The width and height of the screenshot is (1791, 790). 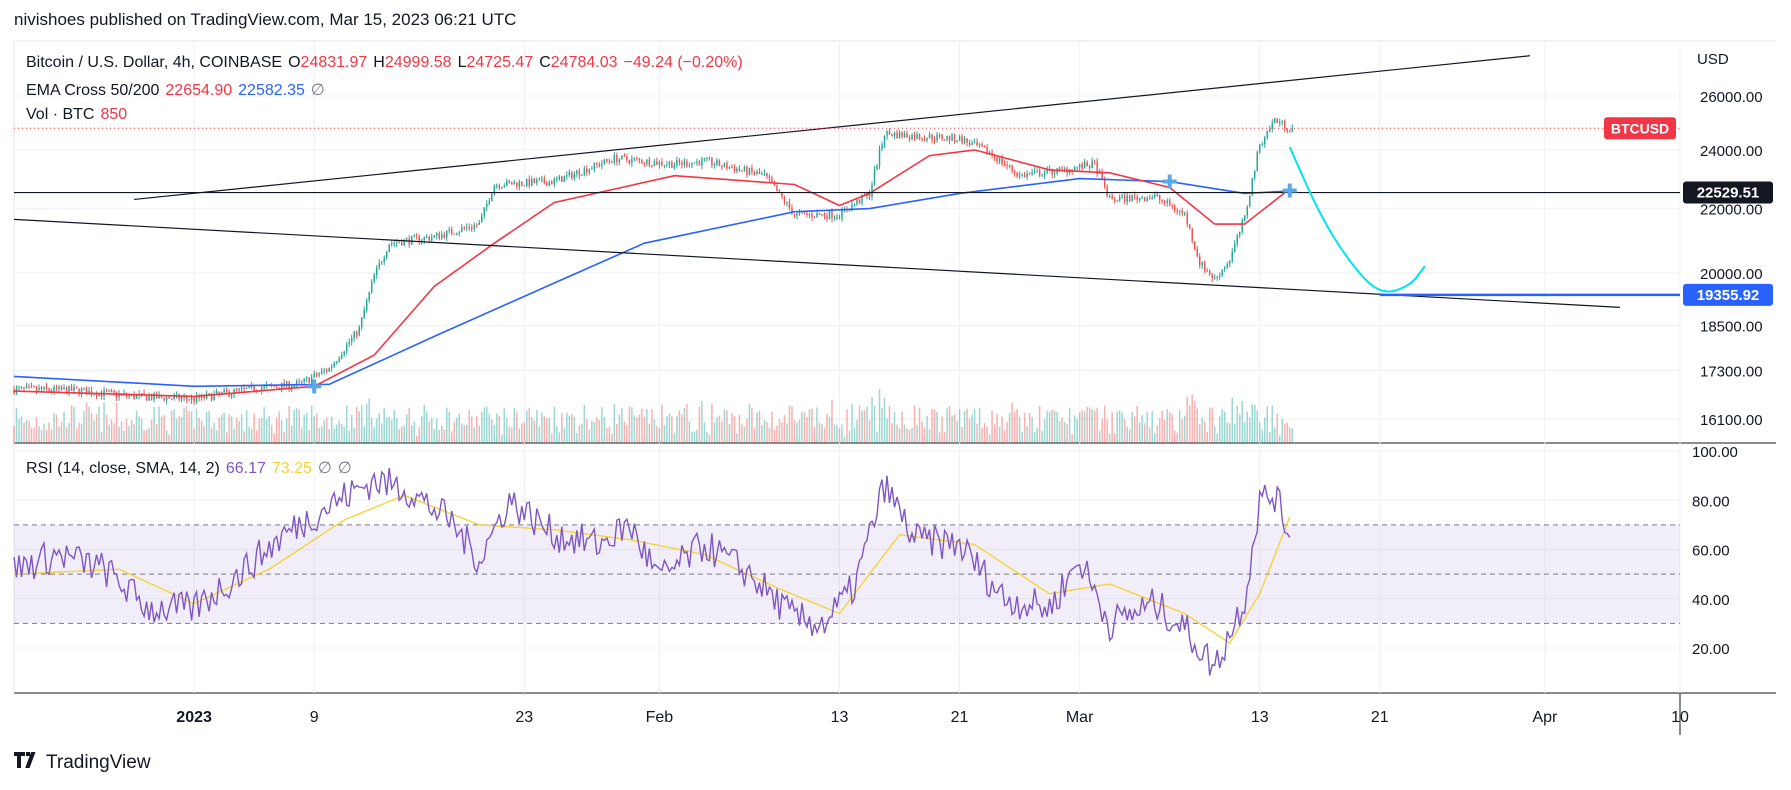 I want to click on ema-legend: EMA Cross 50/200 22654.90 22582.35 ∅, so click(x=178, y=90).